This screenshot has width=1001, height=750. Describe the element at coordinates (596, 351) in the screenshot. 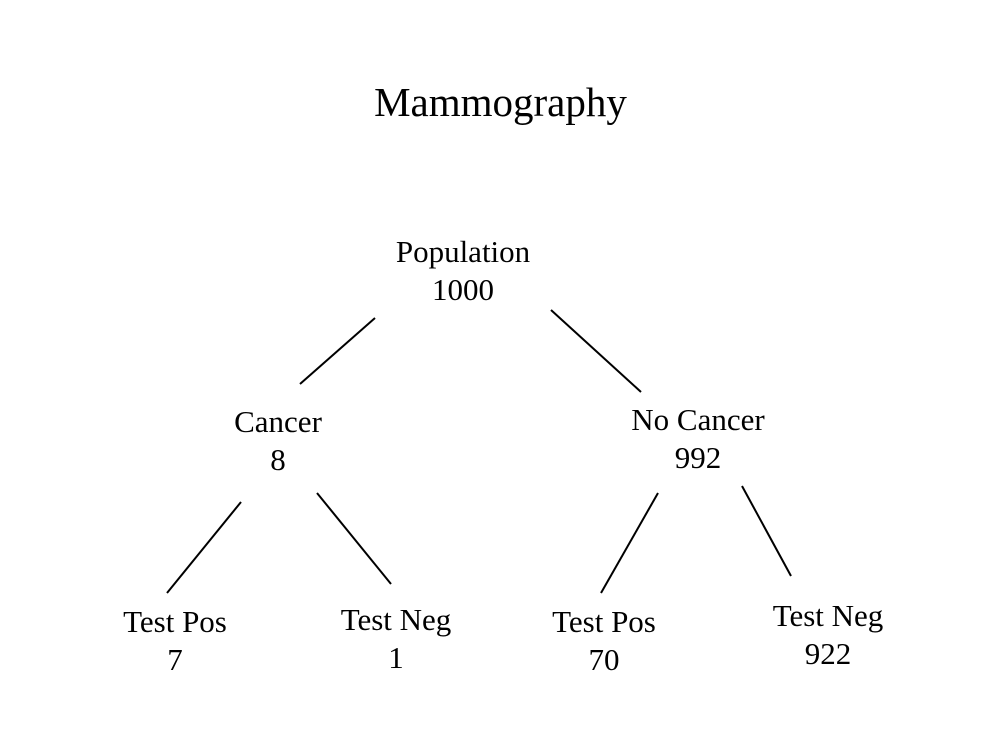

I see `edge-population-no-cancer` at that location.